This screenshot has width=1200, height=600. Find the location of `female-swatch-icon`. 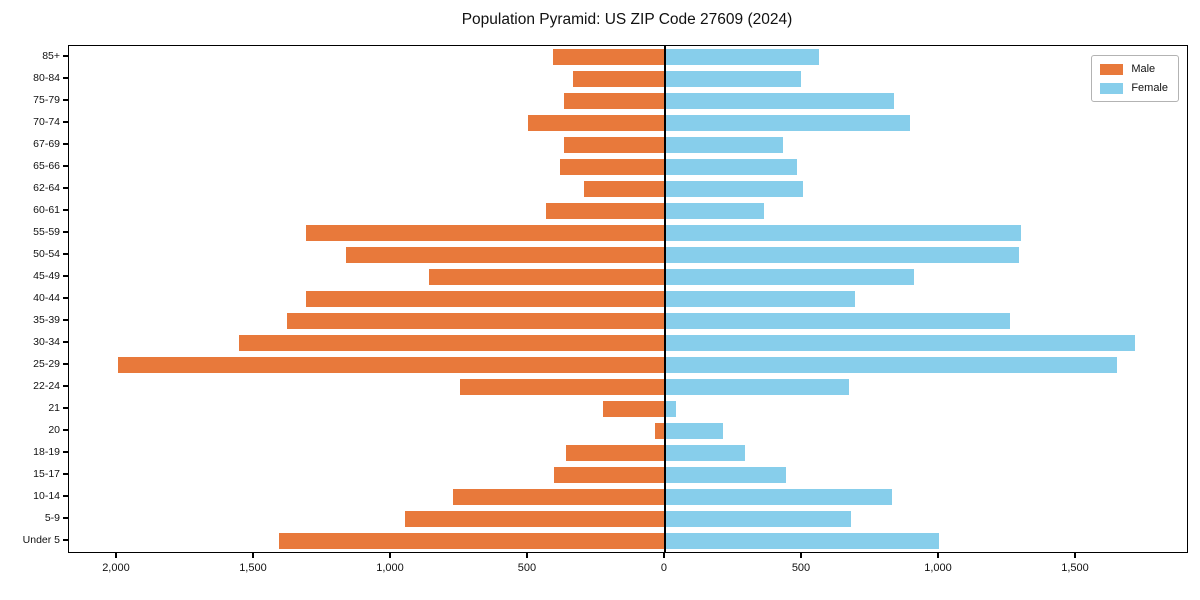

female-swatch-icon is located at coordinates (1112, 88).